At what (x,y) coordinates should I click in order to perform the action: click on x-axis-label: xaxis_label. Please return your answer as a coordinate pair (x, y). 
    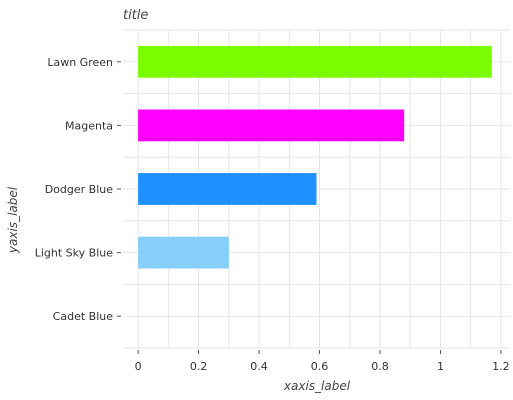
    Looking at the image, I should click on (317, 386).